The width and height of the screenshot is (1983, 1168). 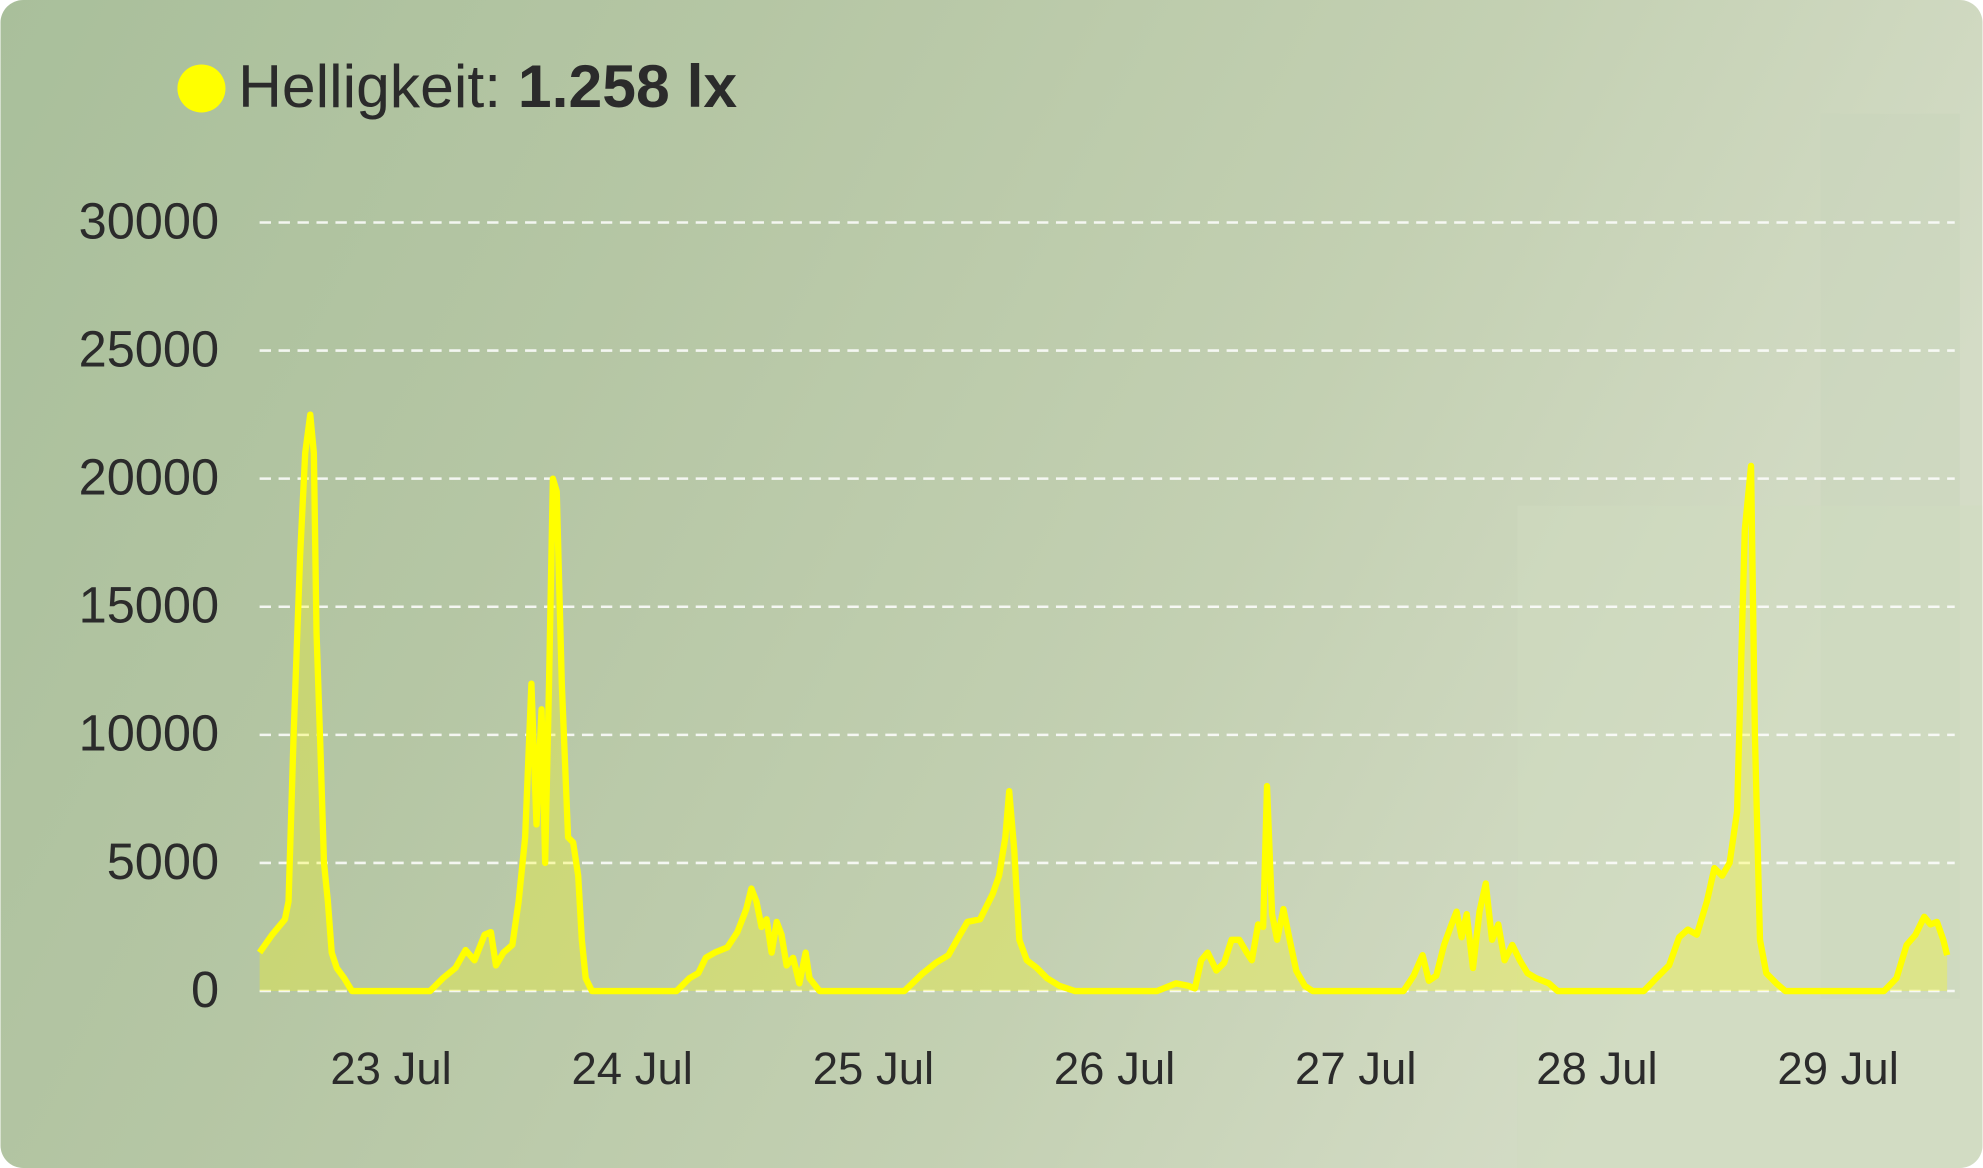 I want to click on x-tick-label: 27 Jul, so click(x=1355, y=1068).